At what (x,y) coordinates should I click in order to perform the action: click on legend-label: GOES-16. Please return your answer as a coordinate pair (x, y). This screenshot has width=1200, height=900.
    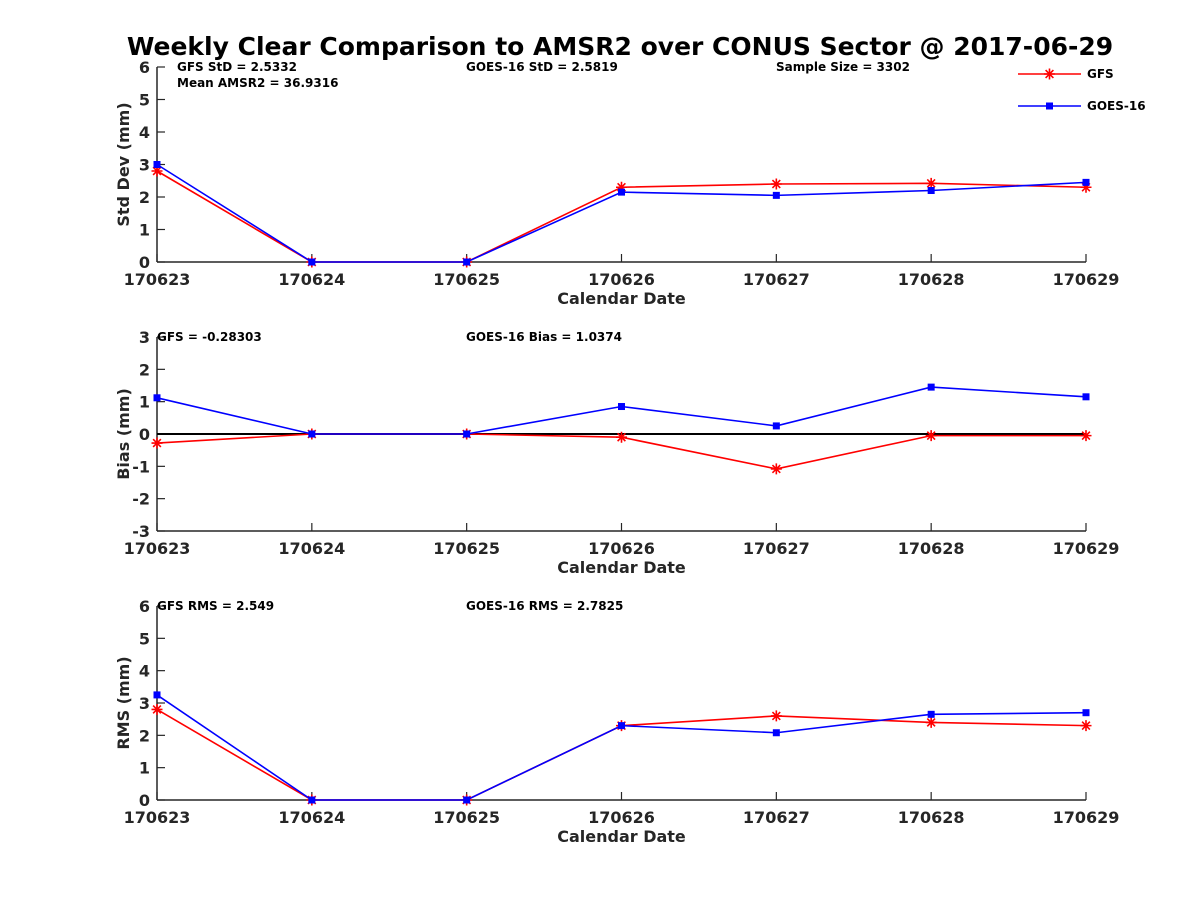
    Looking at the image, I should click on (1116, 106).